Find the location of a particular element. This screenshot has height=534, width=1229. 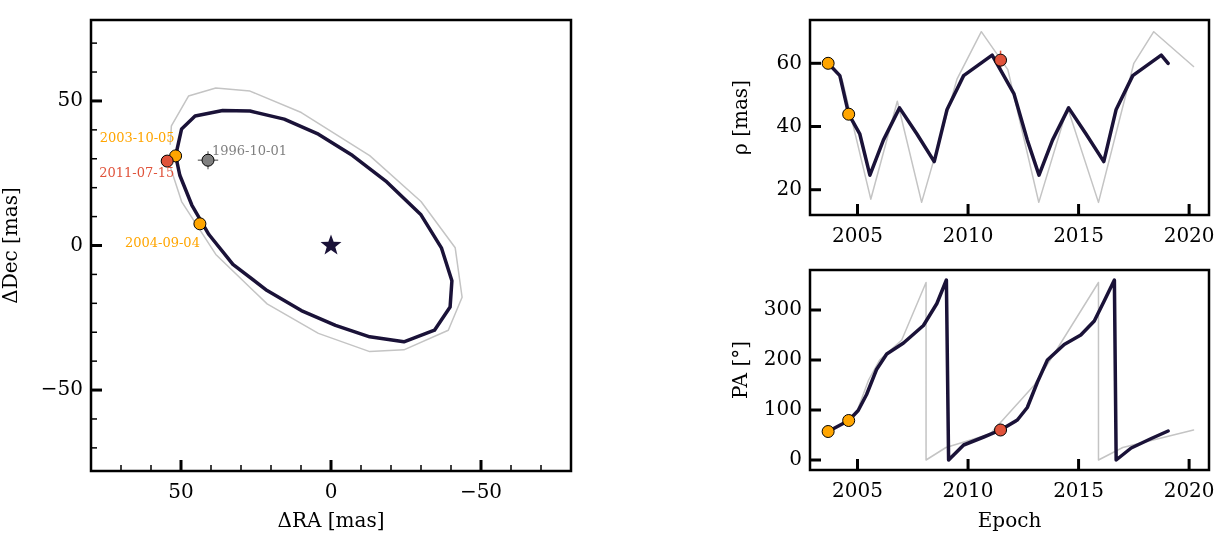

y-axis-title: ΔDec [mas] is located at coordinates (11, 245).